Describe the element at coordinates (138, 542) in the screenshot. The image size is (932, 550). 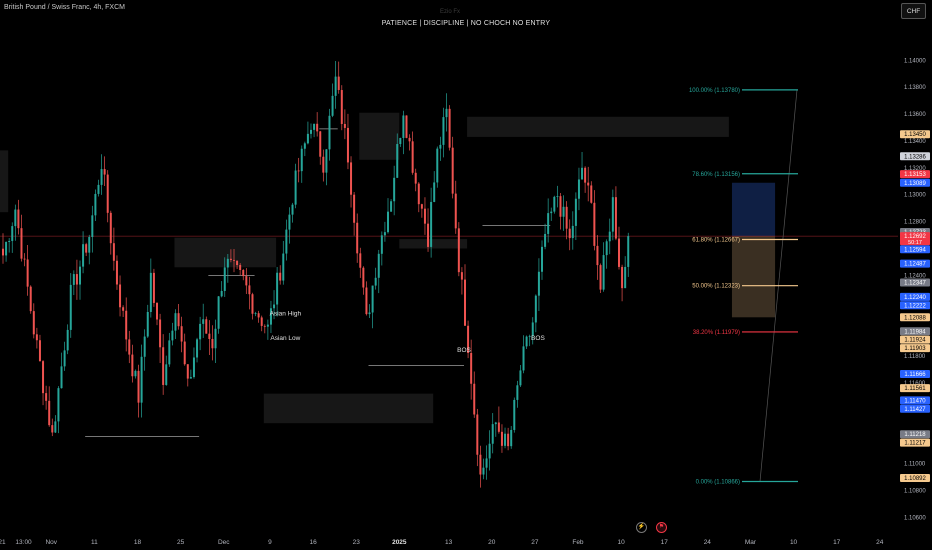
I see `time-tick-label: 18` at that location.